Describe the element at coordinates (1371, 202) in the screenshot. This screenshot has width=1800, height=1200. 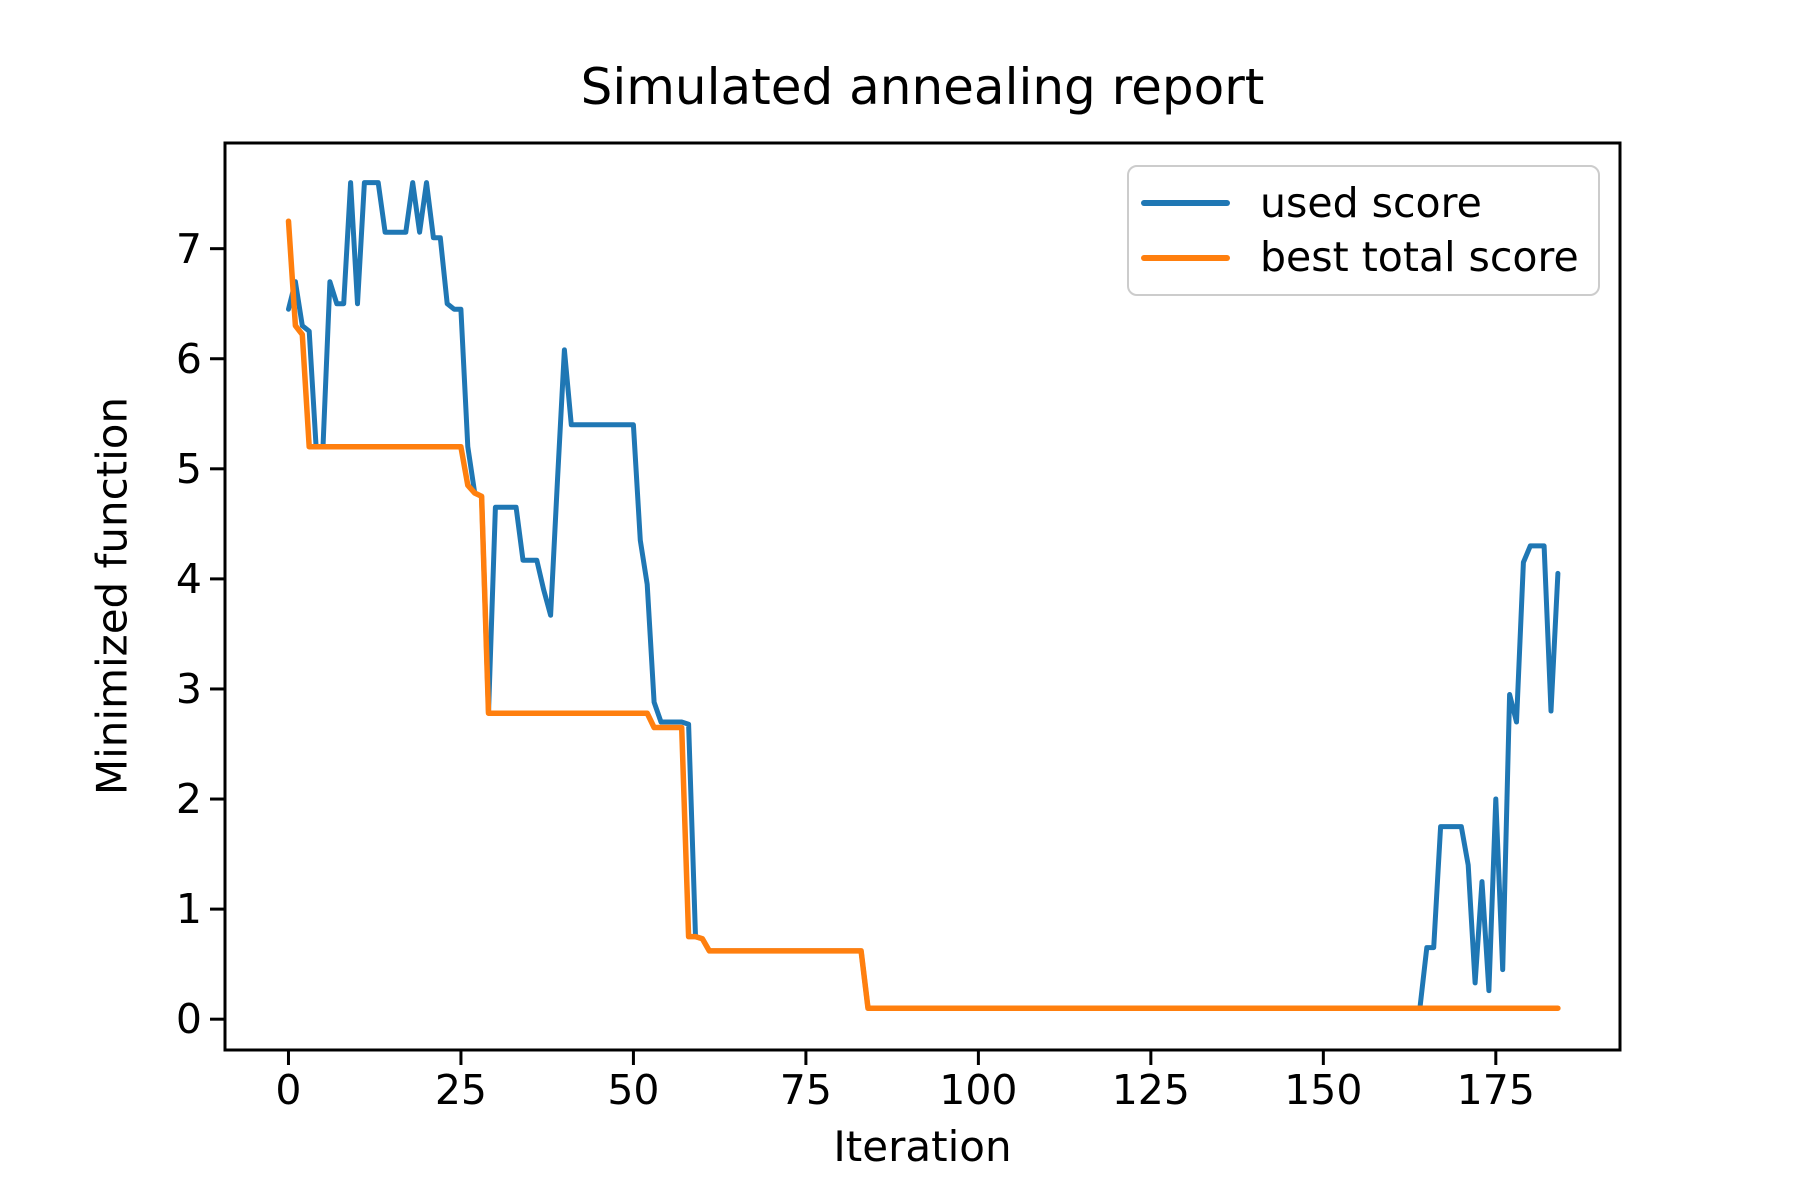
I see `legend-label-used-score: used score` at that location.